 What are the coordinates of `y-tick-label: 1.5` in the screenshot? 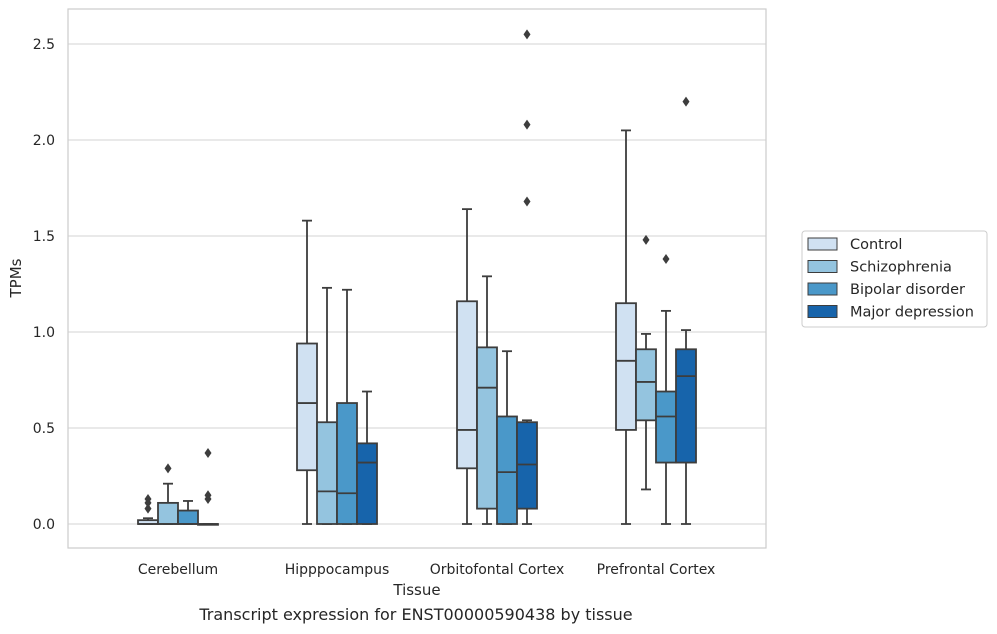 It's located at (44, 237).